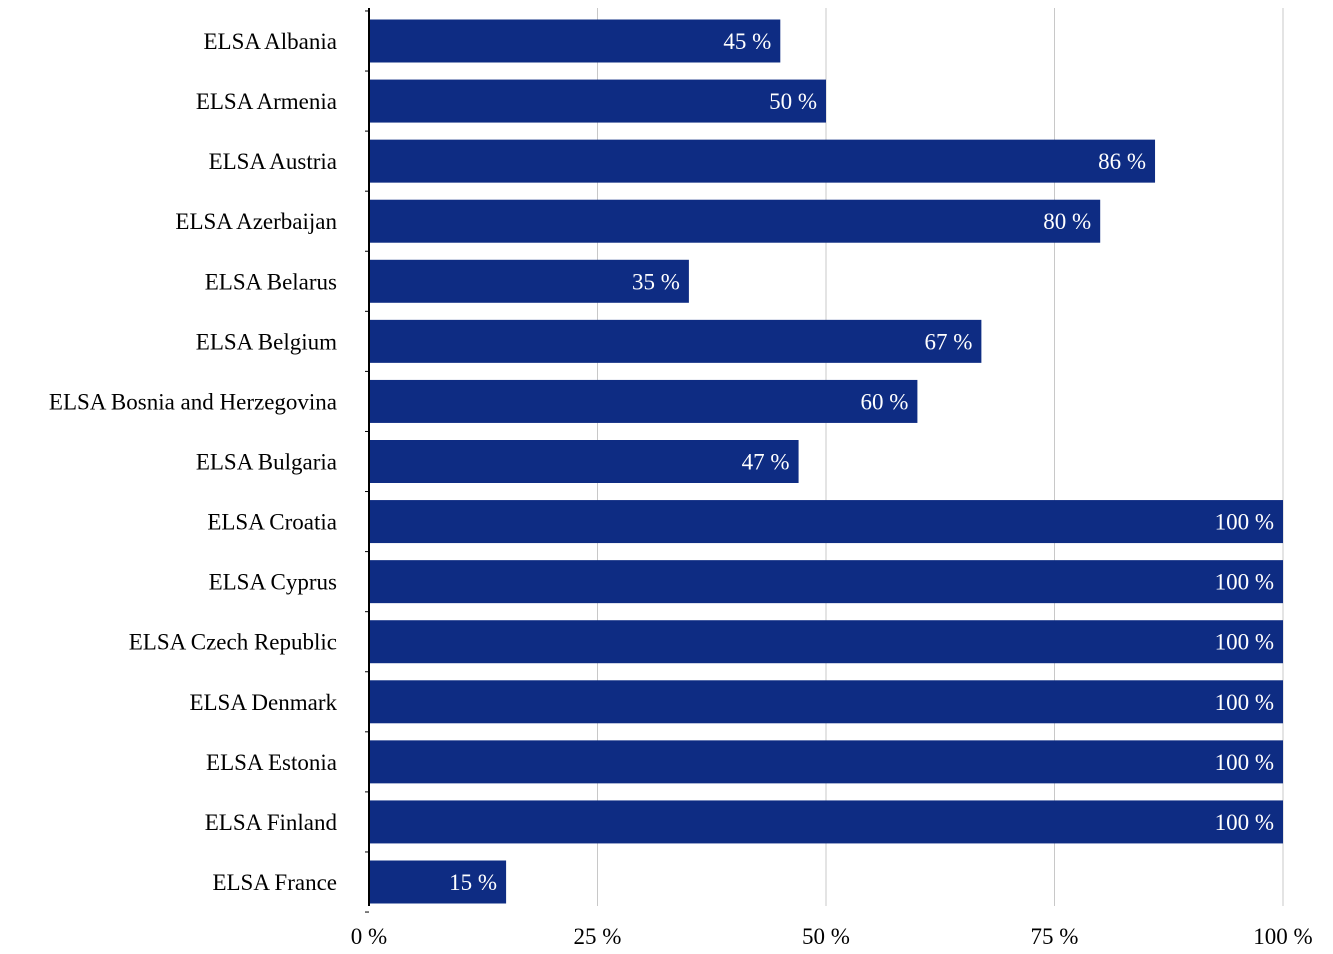 Image resolution: width=1333 pixels, height=954 pixels. Describe the element at coordinates (473, 882) in the screenshot. I see `bar-value-label: 15 %` at that location.